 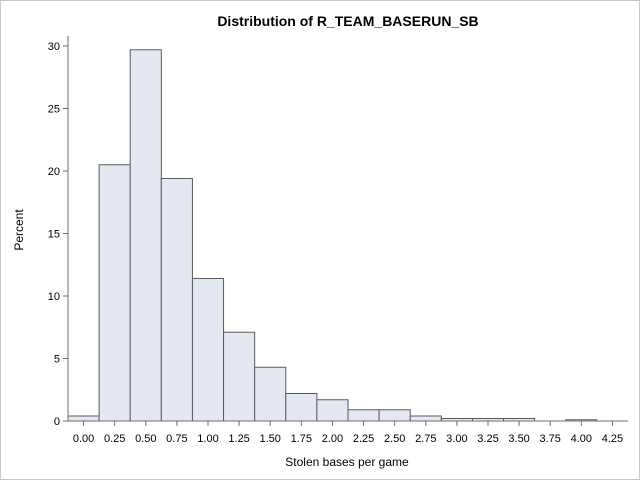 I want to click on y-tick-label: 10, so click(x=54, y=297).